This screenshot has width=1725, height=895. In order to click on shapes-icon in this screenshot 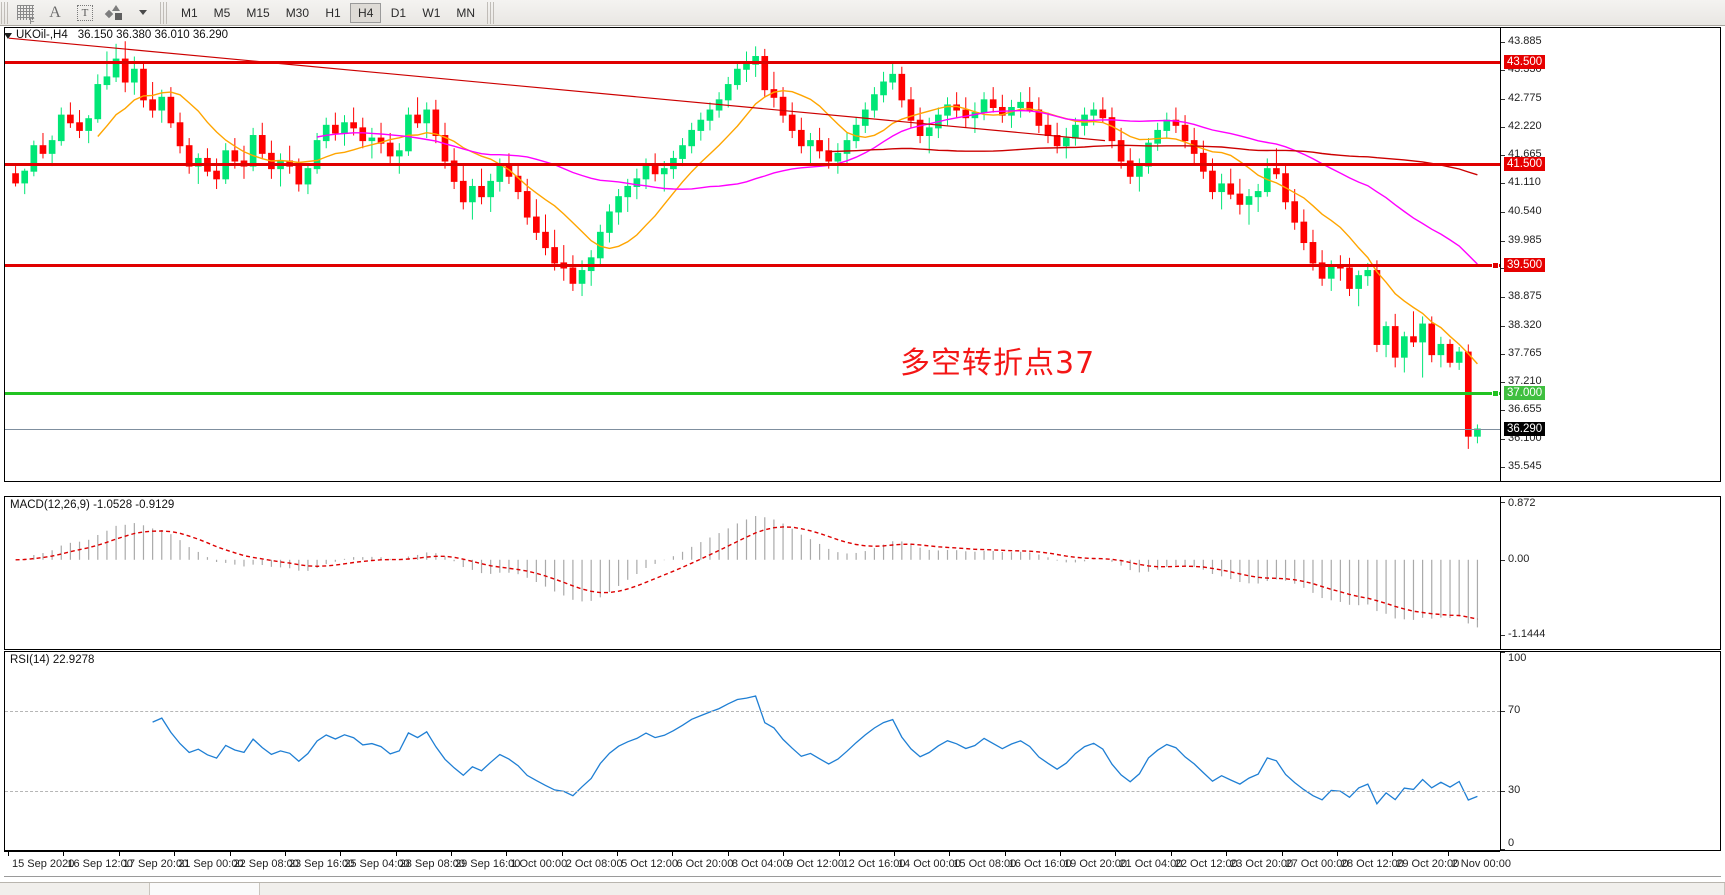, I will do `click(115, 13)`.